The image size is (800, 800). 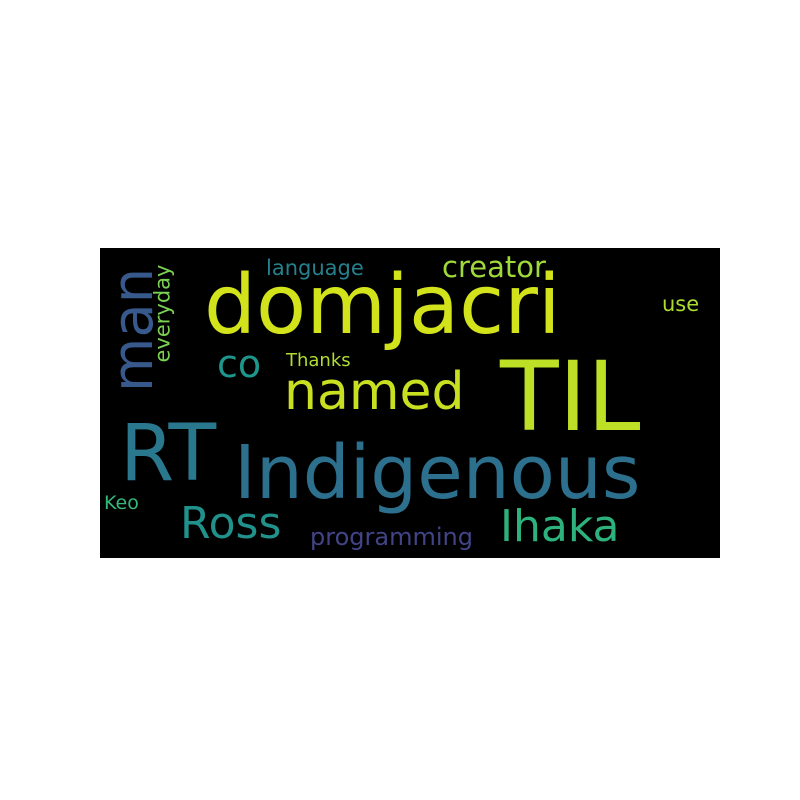 I want to click on word-ross: Ross, so click(x=231, y=523).